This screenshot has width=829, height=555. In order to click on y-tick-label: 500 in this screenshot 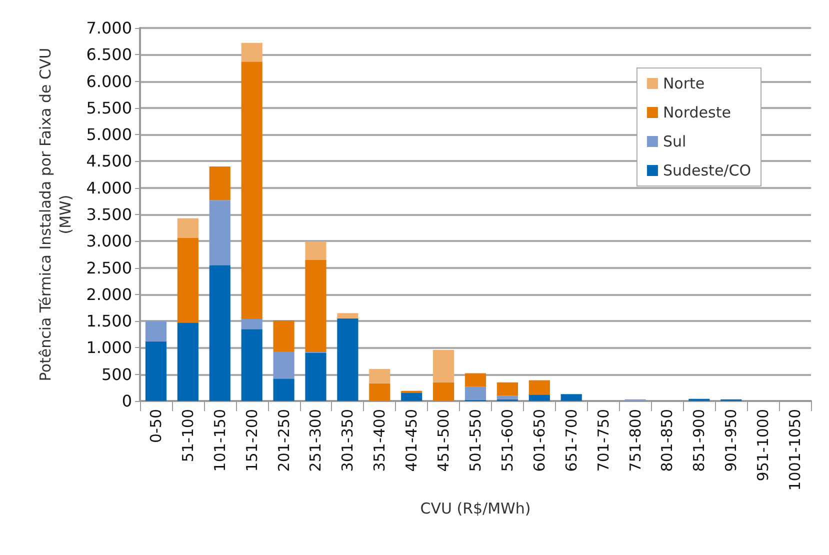, I will do `click(116, 374)`.